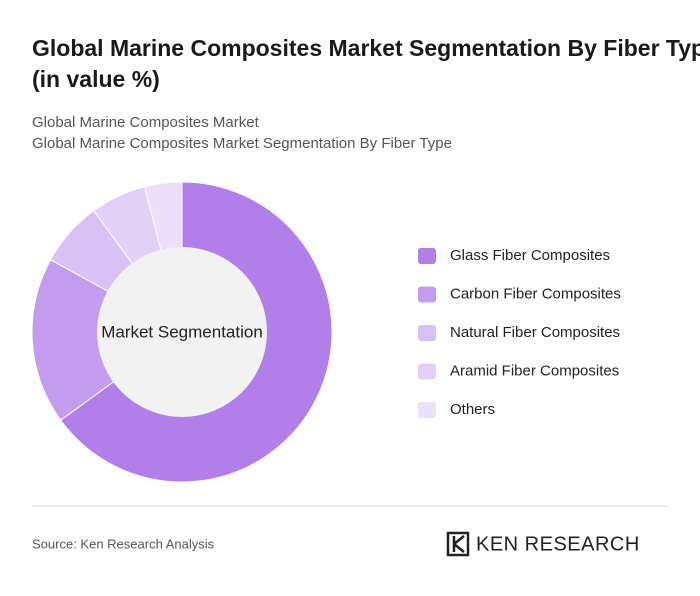 The image size is (700, 596). Describe the element at coordinates (558, 544) in the screenshot. I see `brand: KEN RESEARCH` at that location.